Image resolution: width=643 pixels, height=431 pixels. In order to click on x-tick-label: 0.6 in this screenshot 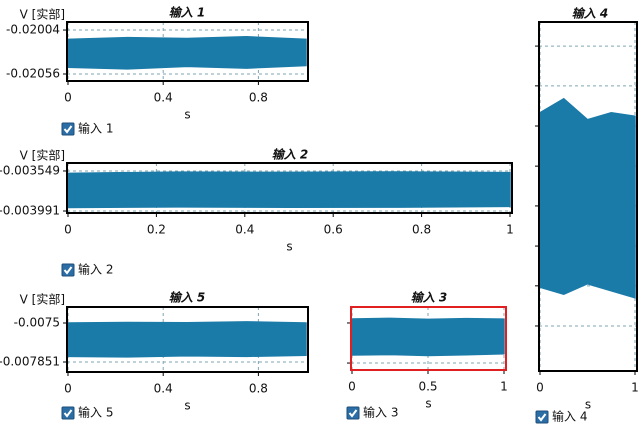, I will do `click(333, 230)`.